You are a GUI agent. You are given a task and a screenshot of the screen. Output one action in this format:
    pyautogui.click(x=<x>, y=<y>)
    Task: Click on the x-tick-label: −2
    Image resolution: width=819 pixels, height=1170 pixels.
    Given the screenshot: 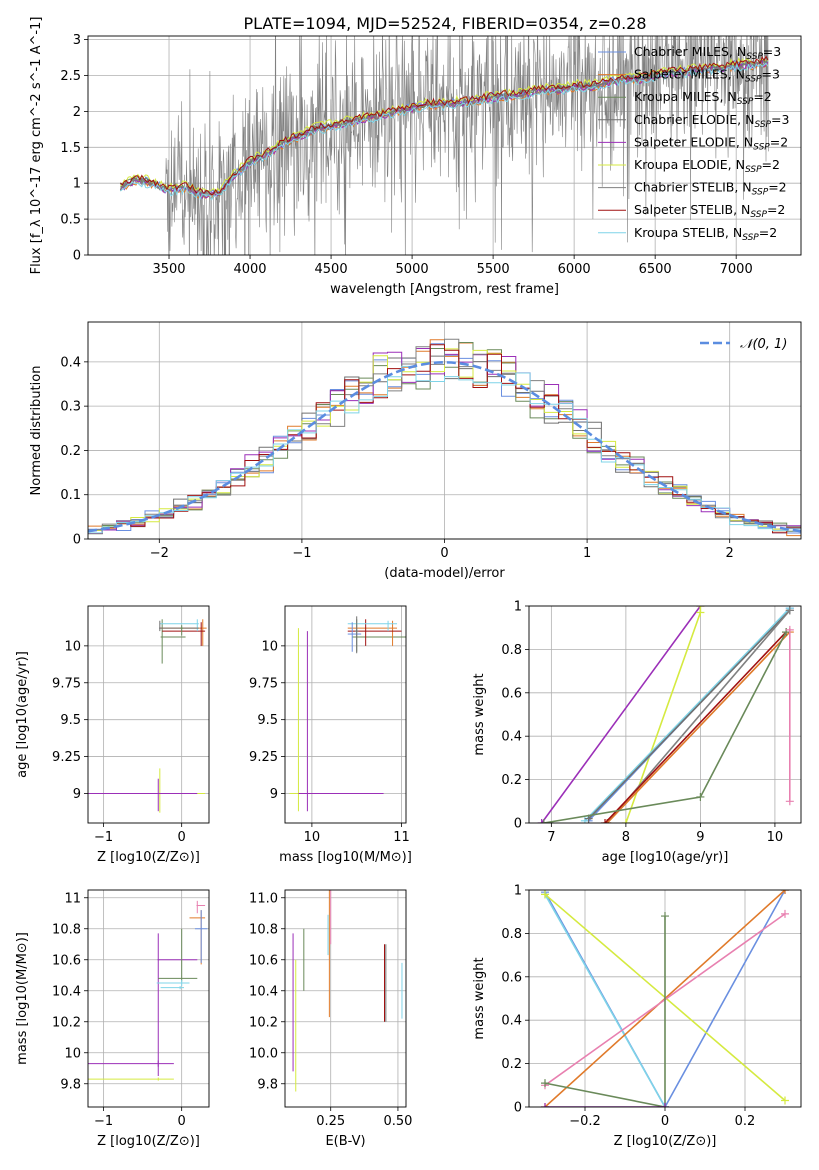 What is the action you would take?
    pyautogui.click(x=159, y=553)
    